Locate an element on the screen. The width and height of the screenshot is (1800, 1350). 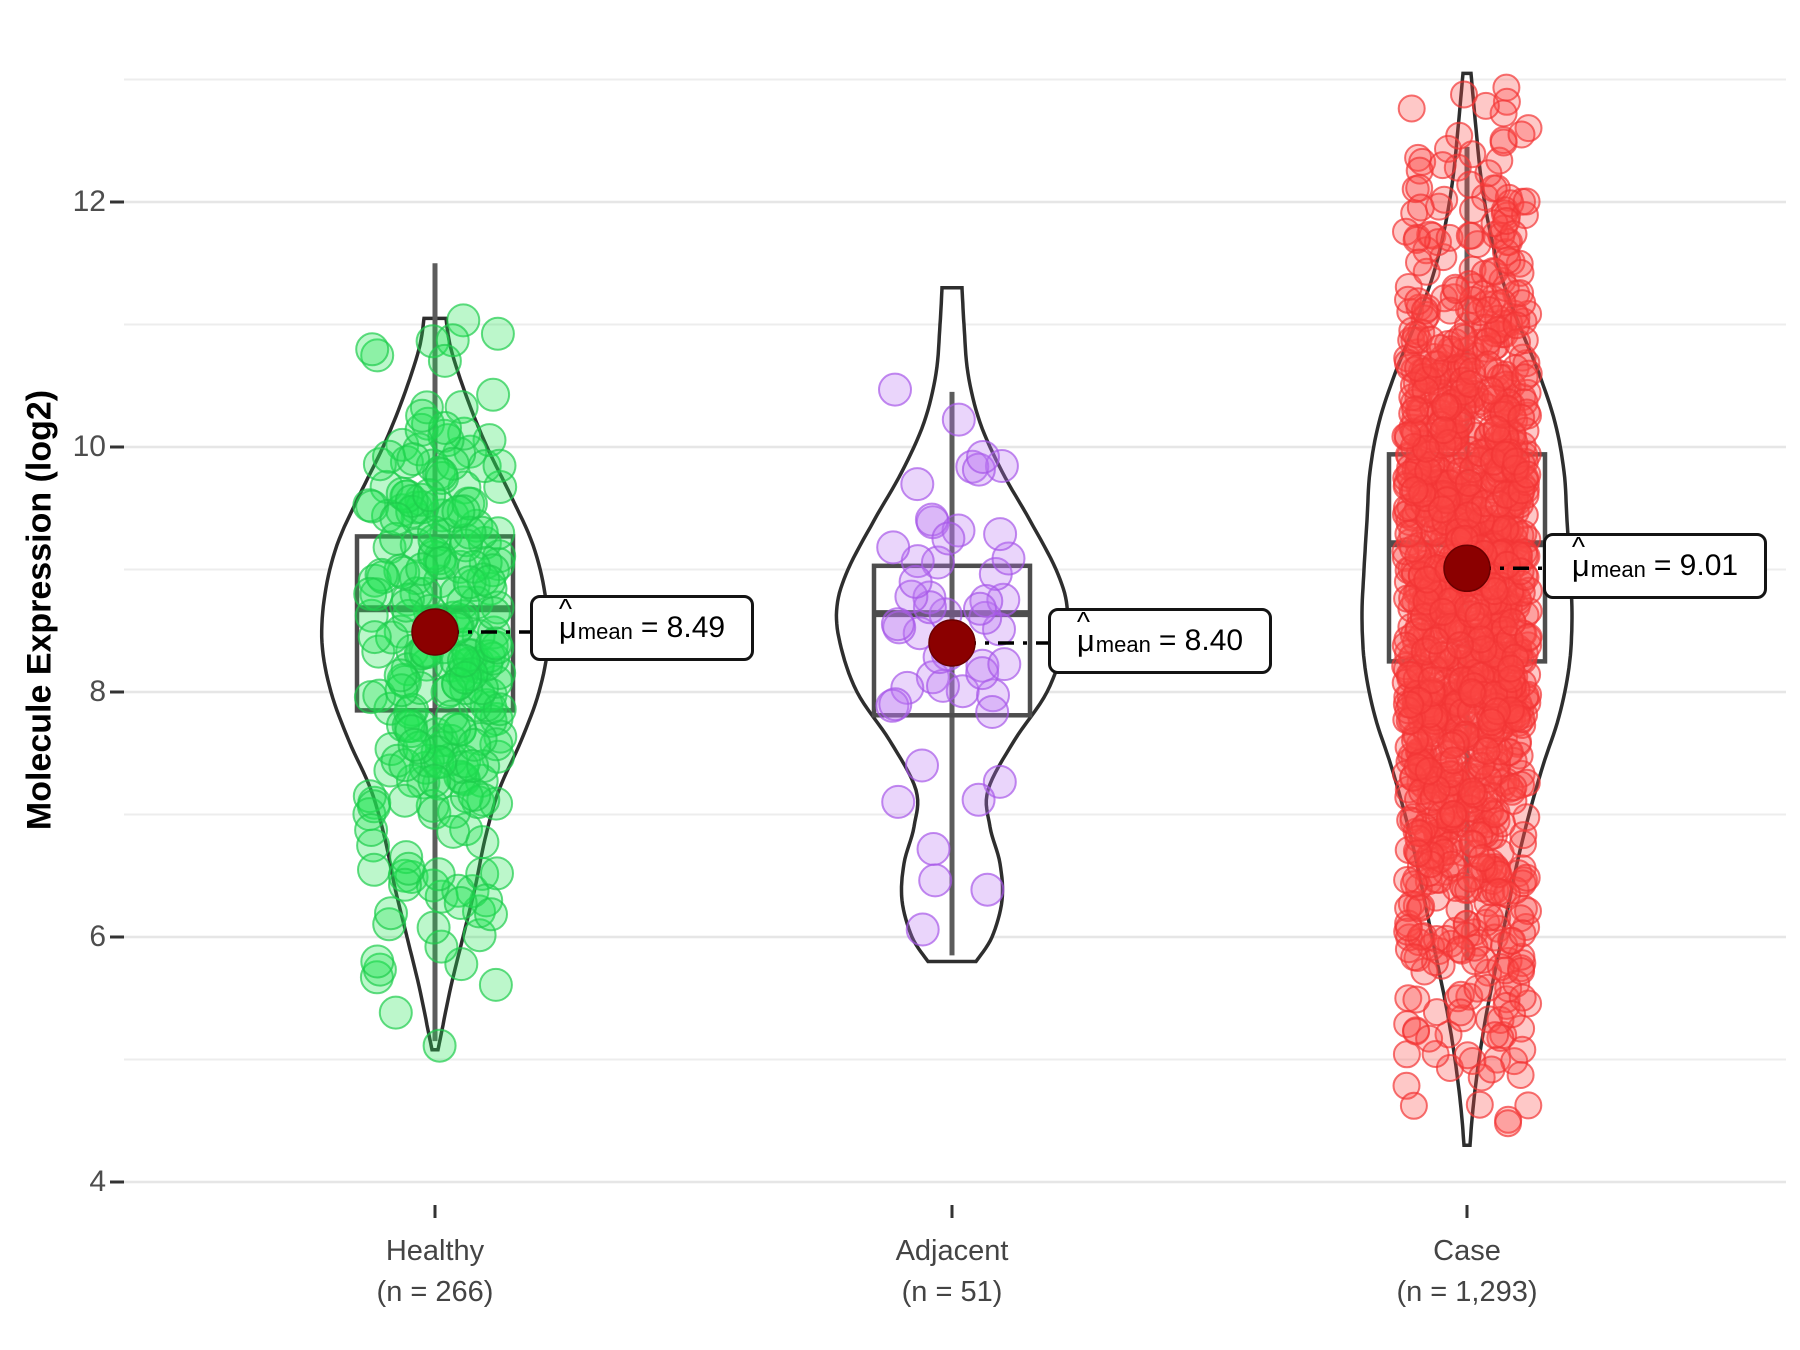
points-case is located at coordinates (1467, 605).